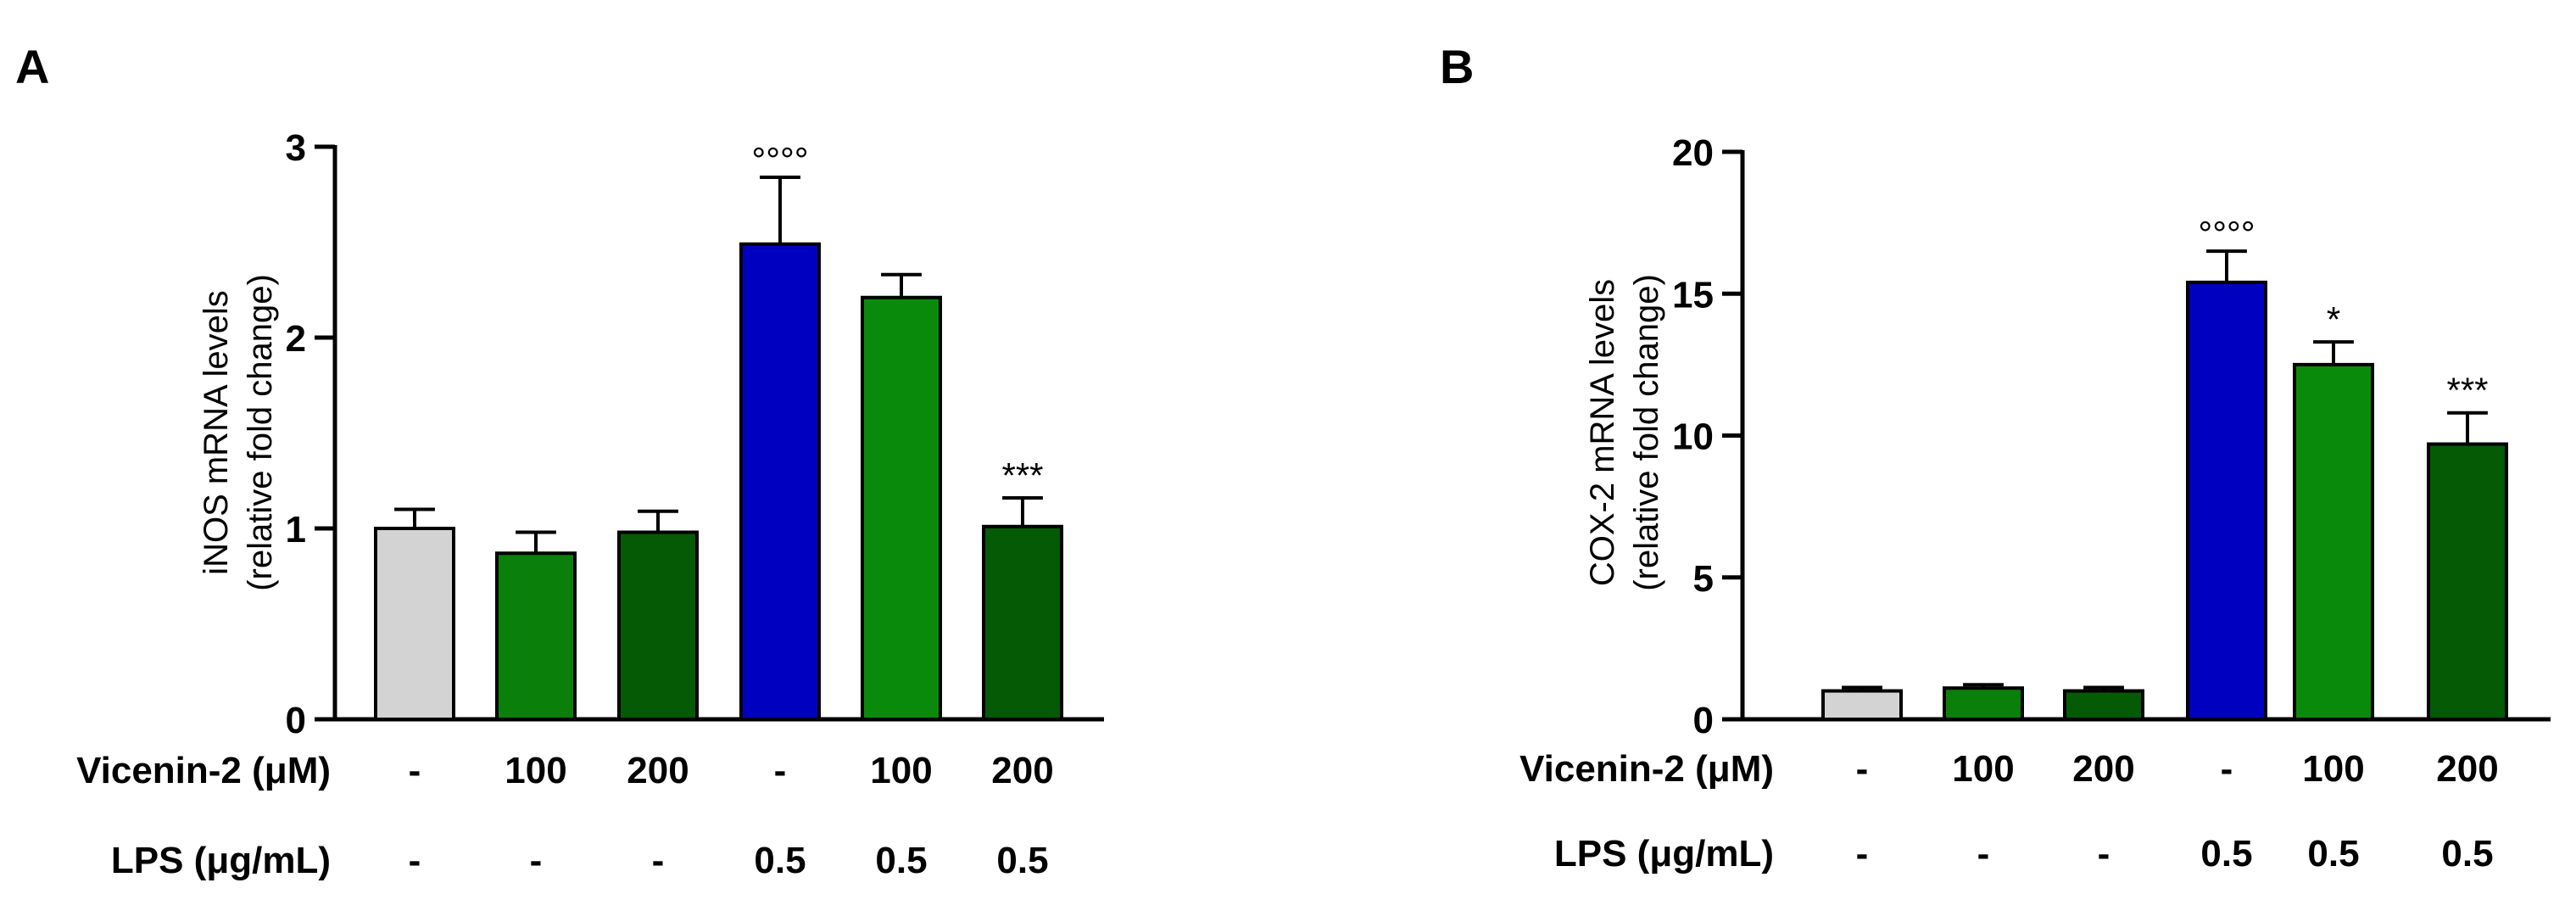 Image resolution: width=2576 pixels, height=922 pixels. I want to click on y-tick-label: 2, so click(296, 339).